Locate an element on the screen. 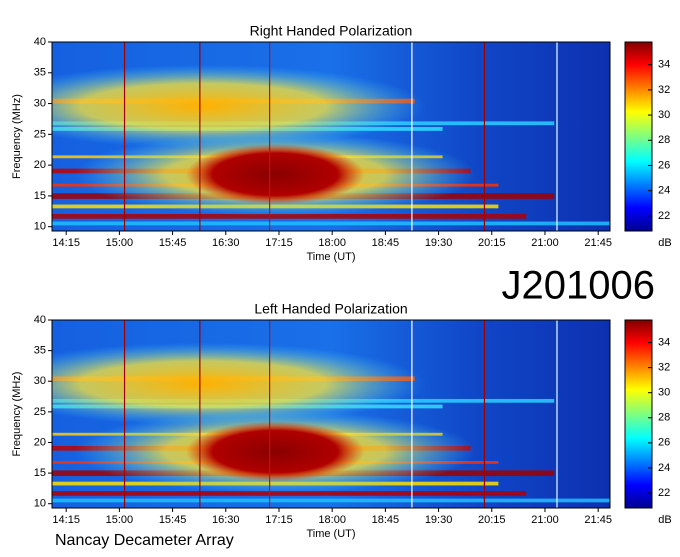 The width and height of the screenshot is (680, 557). panel-title: Right Handed Polarization is located at coordinates (331, 31).